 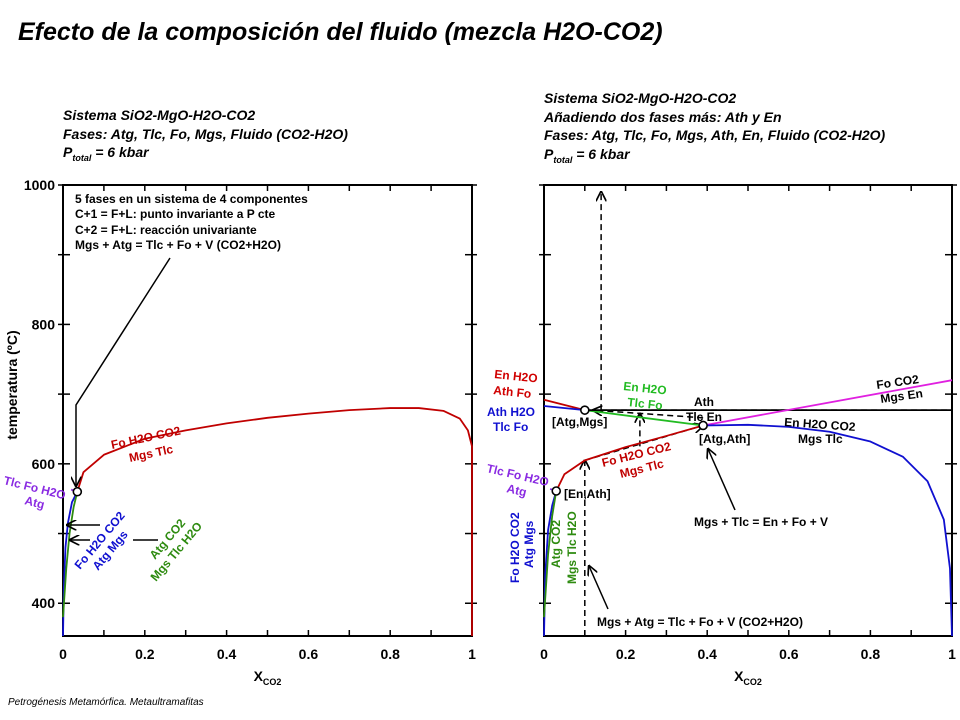 What do you see at coordinates (714, 157) in the screenshot?
I see `right-pressure: Ptotal = 6 kbar` at bounding box center [714, 157].